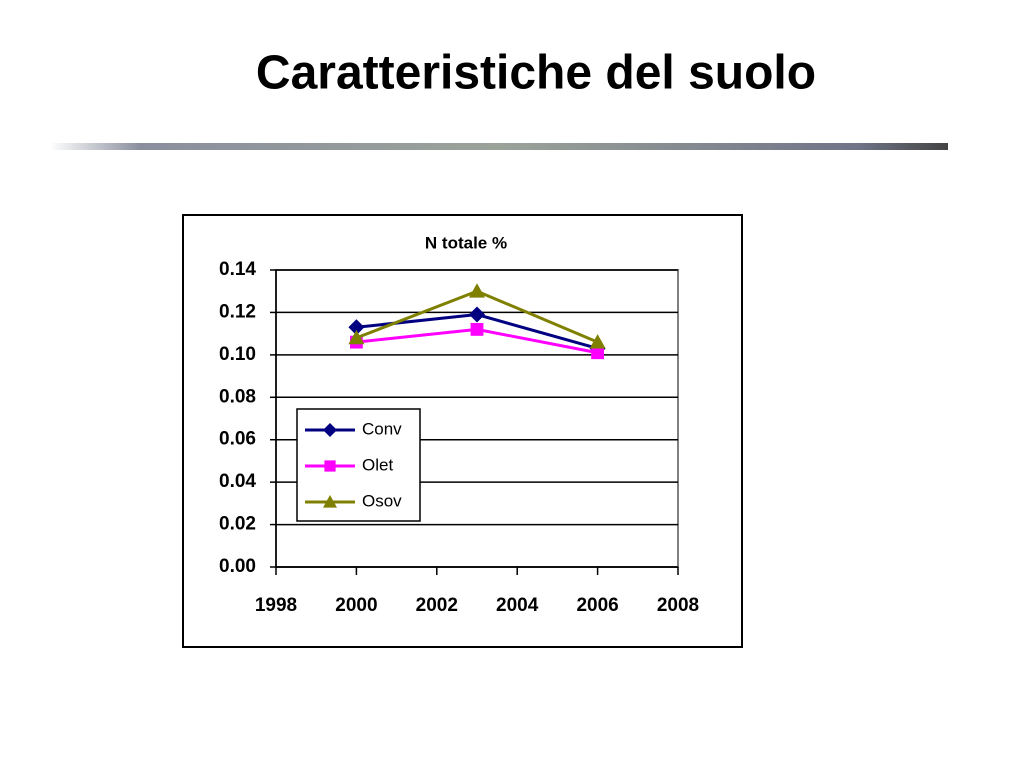 The width and height of the screenshot is (1024, 773). I want to click on y-tick-label: 0.02, so click(237, 524).